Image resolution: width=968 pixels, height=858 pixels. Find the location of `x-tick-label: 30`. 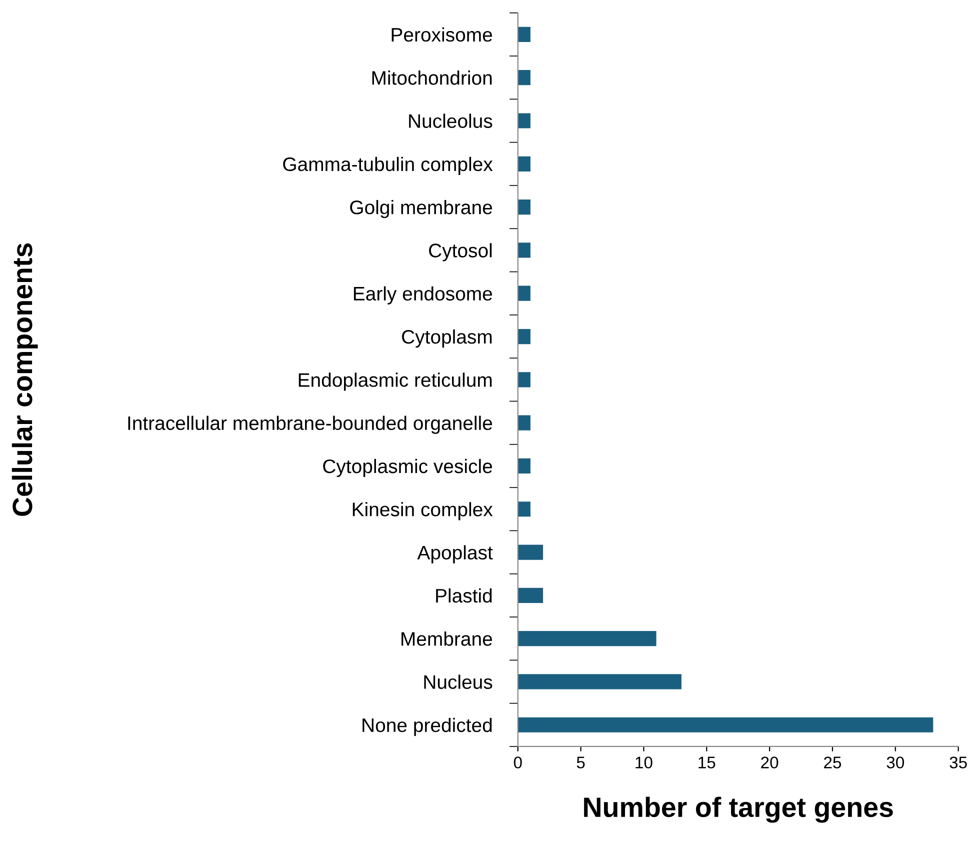

x-tick-label: 30 is located at coordinates (895, 762).